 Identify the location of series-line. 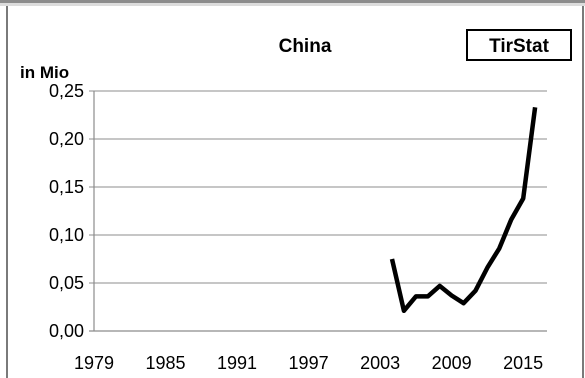
(463, 210).